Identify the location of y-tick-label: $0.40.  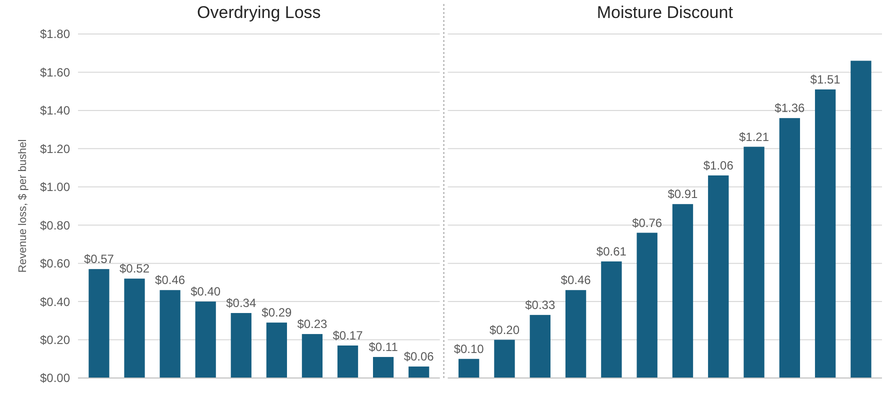
(55, 301).